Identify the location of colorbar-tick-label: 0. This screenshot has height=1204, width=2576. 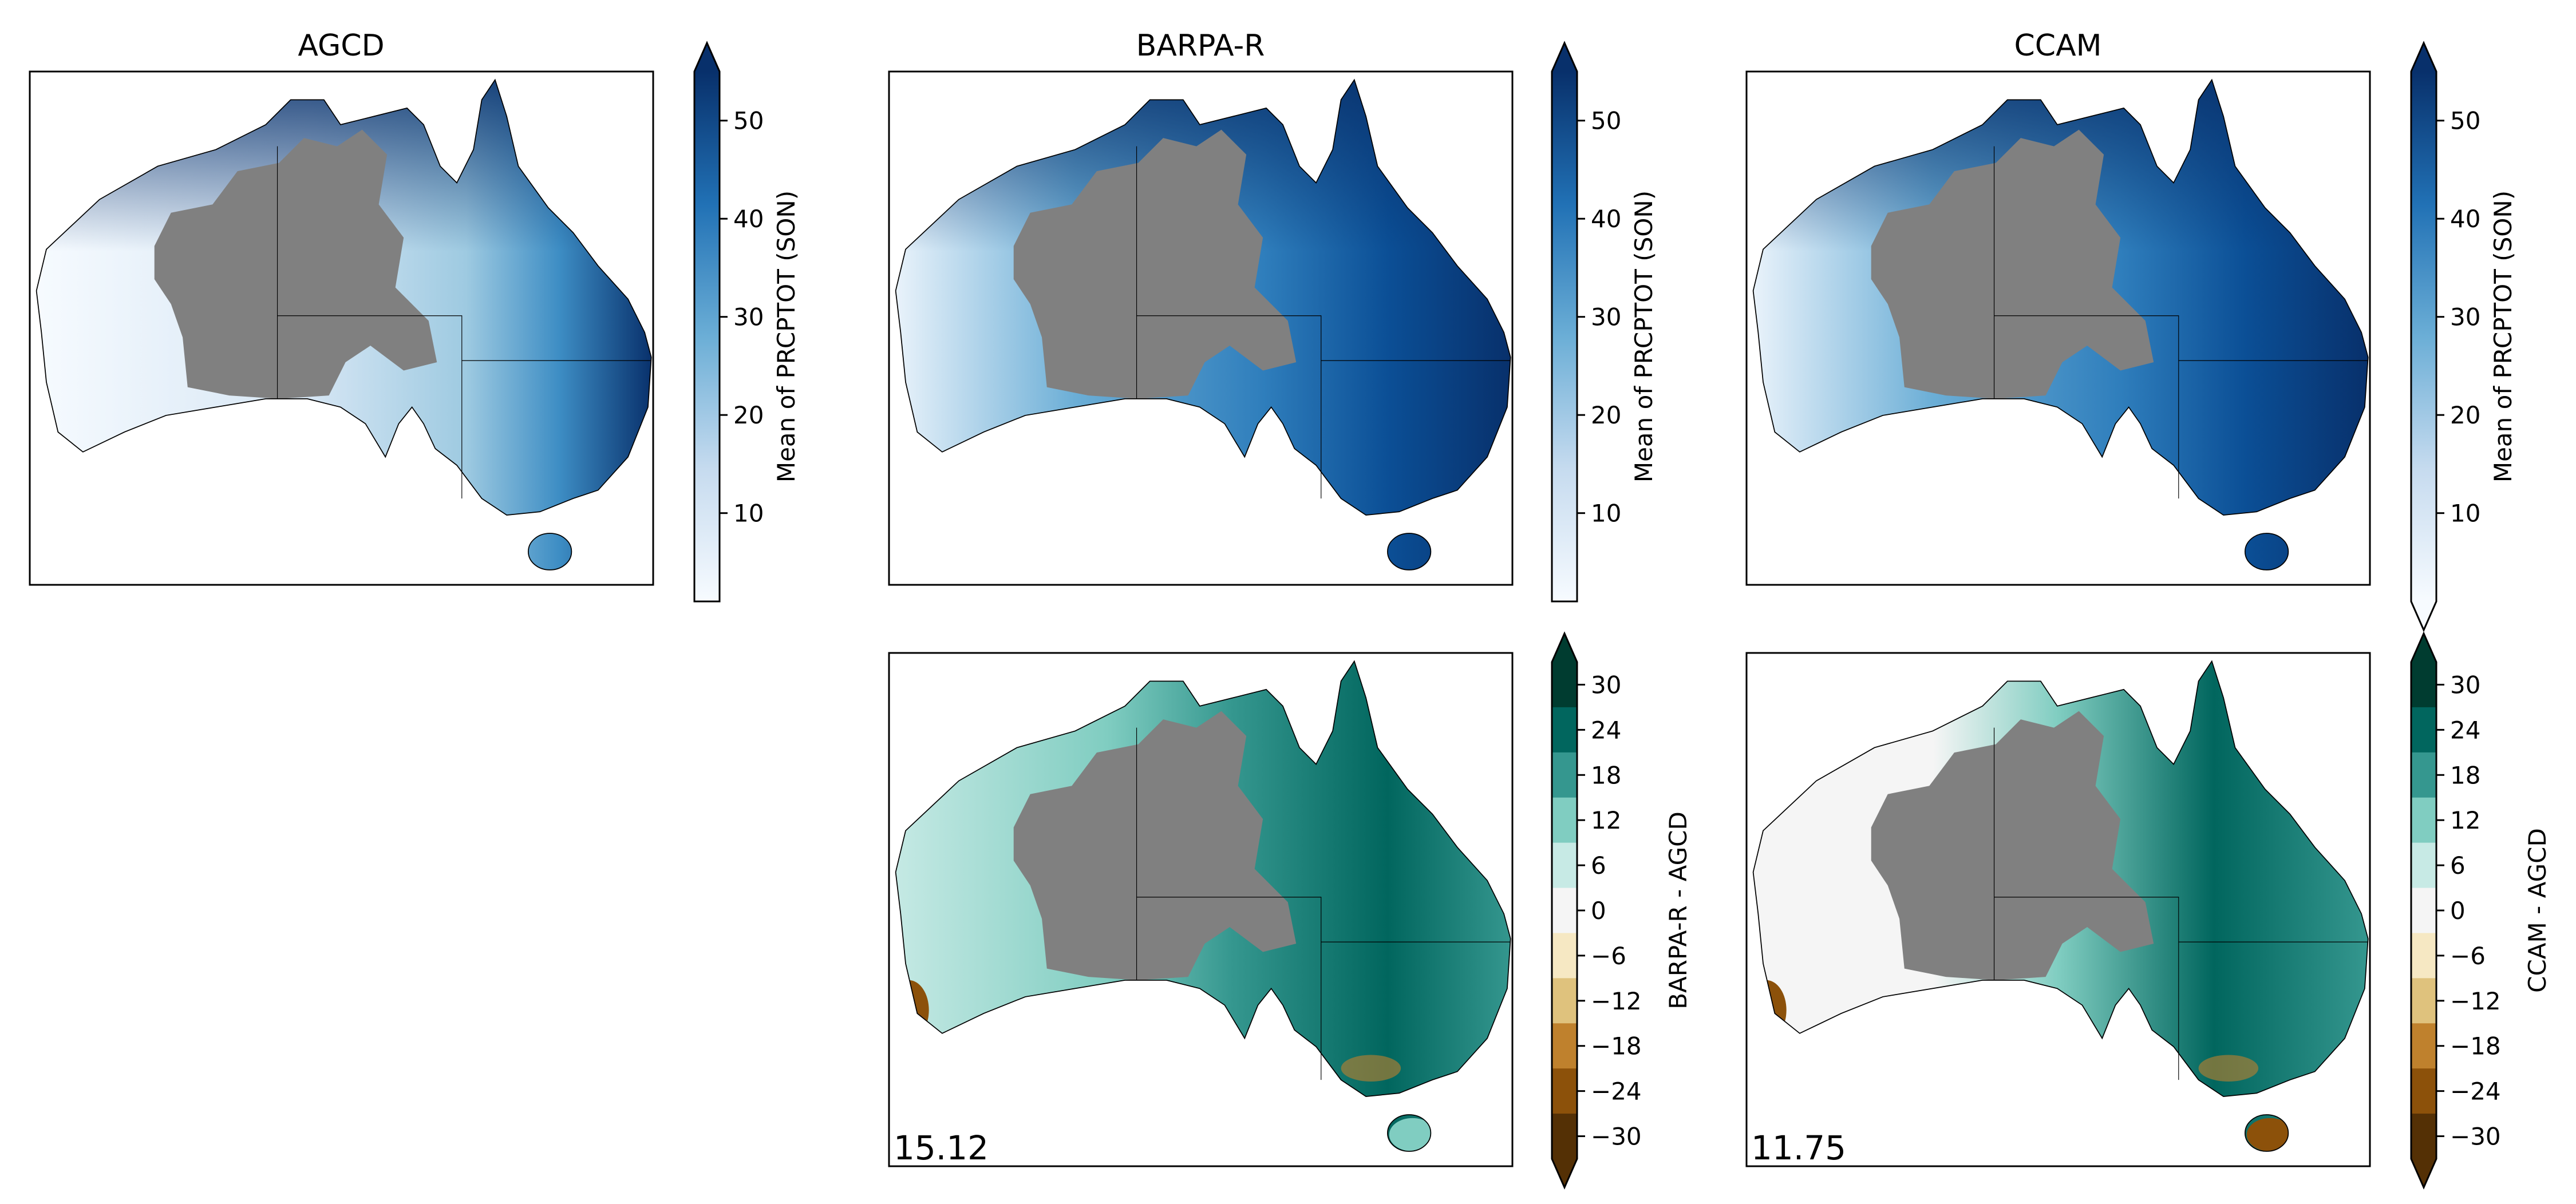
(1598, 911).